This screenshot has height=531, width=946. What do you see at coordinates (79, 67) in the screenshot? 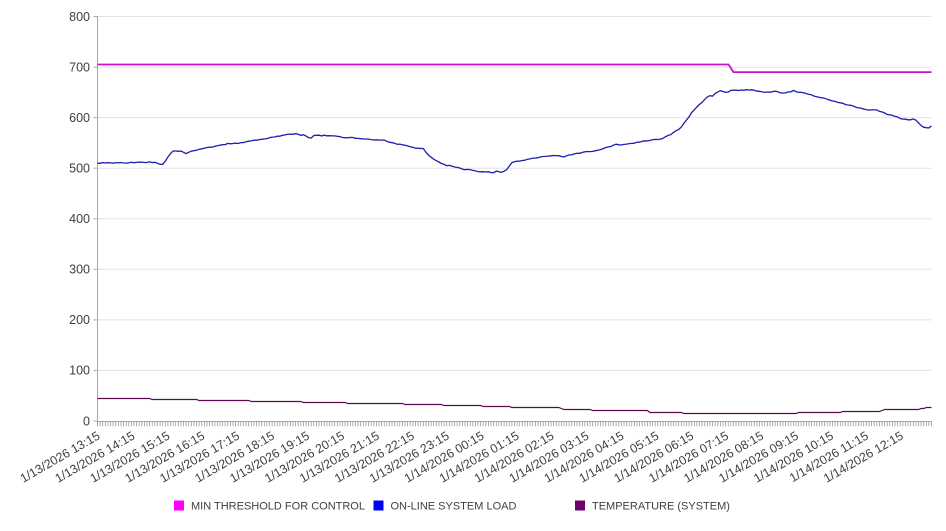
I see `svg-text: 700` at bounding box center [79, 67].